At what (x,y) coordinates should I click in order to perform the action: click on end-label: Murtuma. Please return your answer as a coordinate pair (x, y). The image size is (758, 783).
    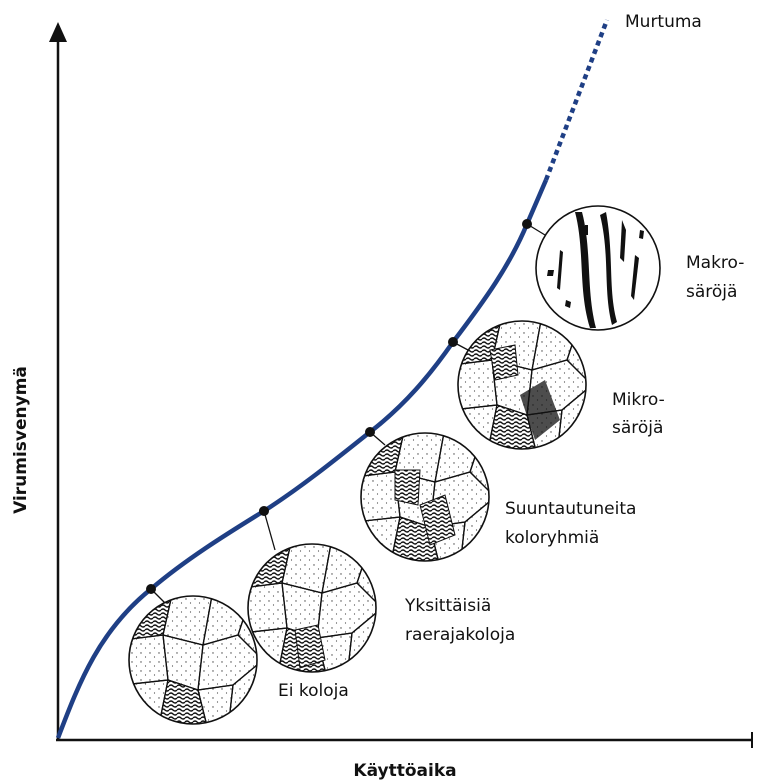
    Looking at the image, I should click on (663, 22).